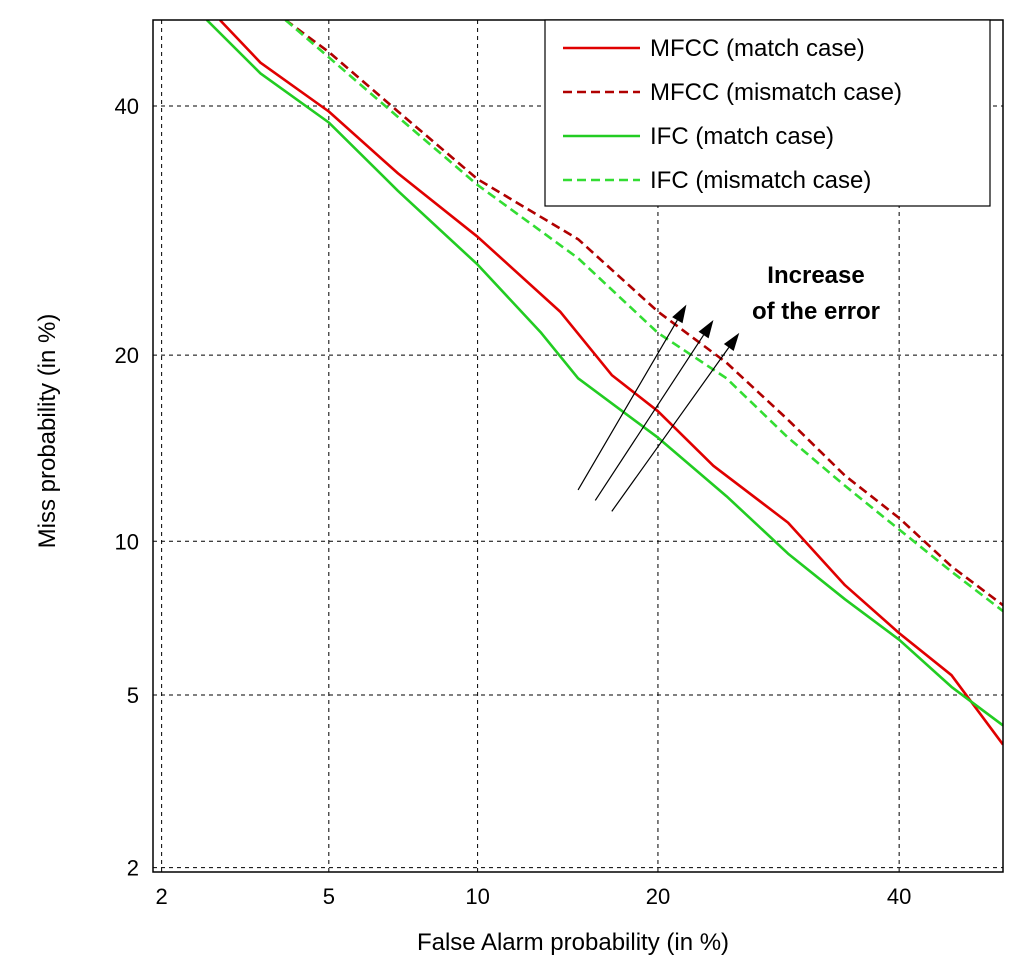  Describe the element at coordinates (477, 896) in the screenshot. I see `x-tick-label: 10` at that location.